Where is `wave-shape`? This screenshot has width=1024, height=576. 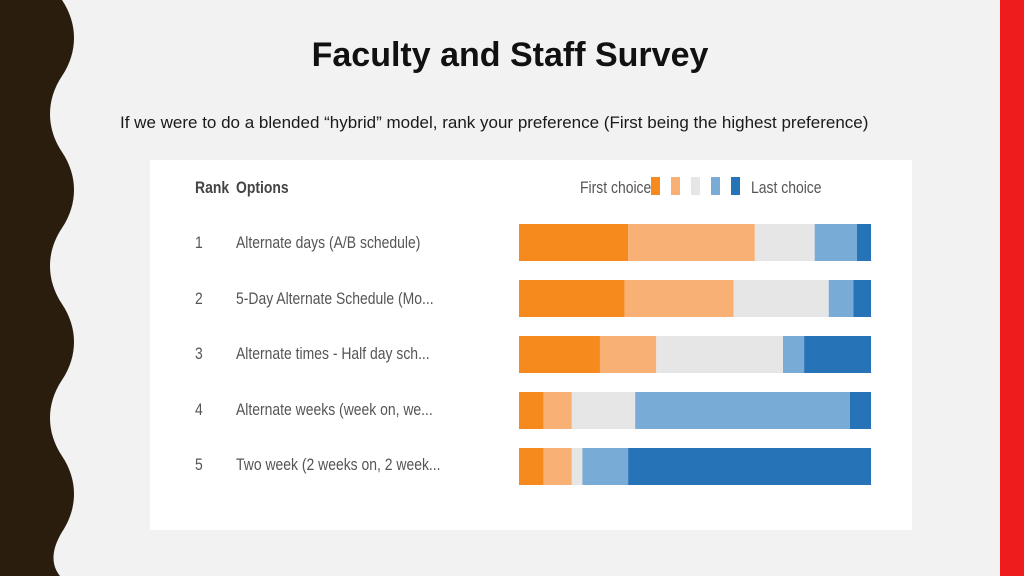 wave-shape is located at coordinates (37, 288).